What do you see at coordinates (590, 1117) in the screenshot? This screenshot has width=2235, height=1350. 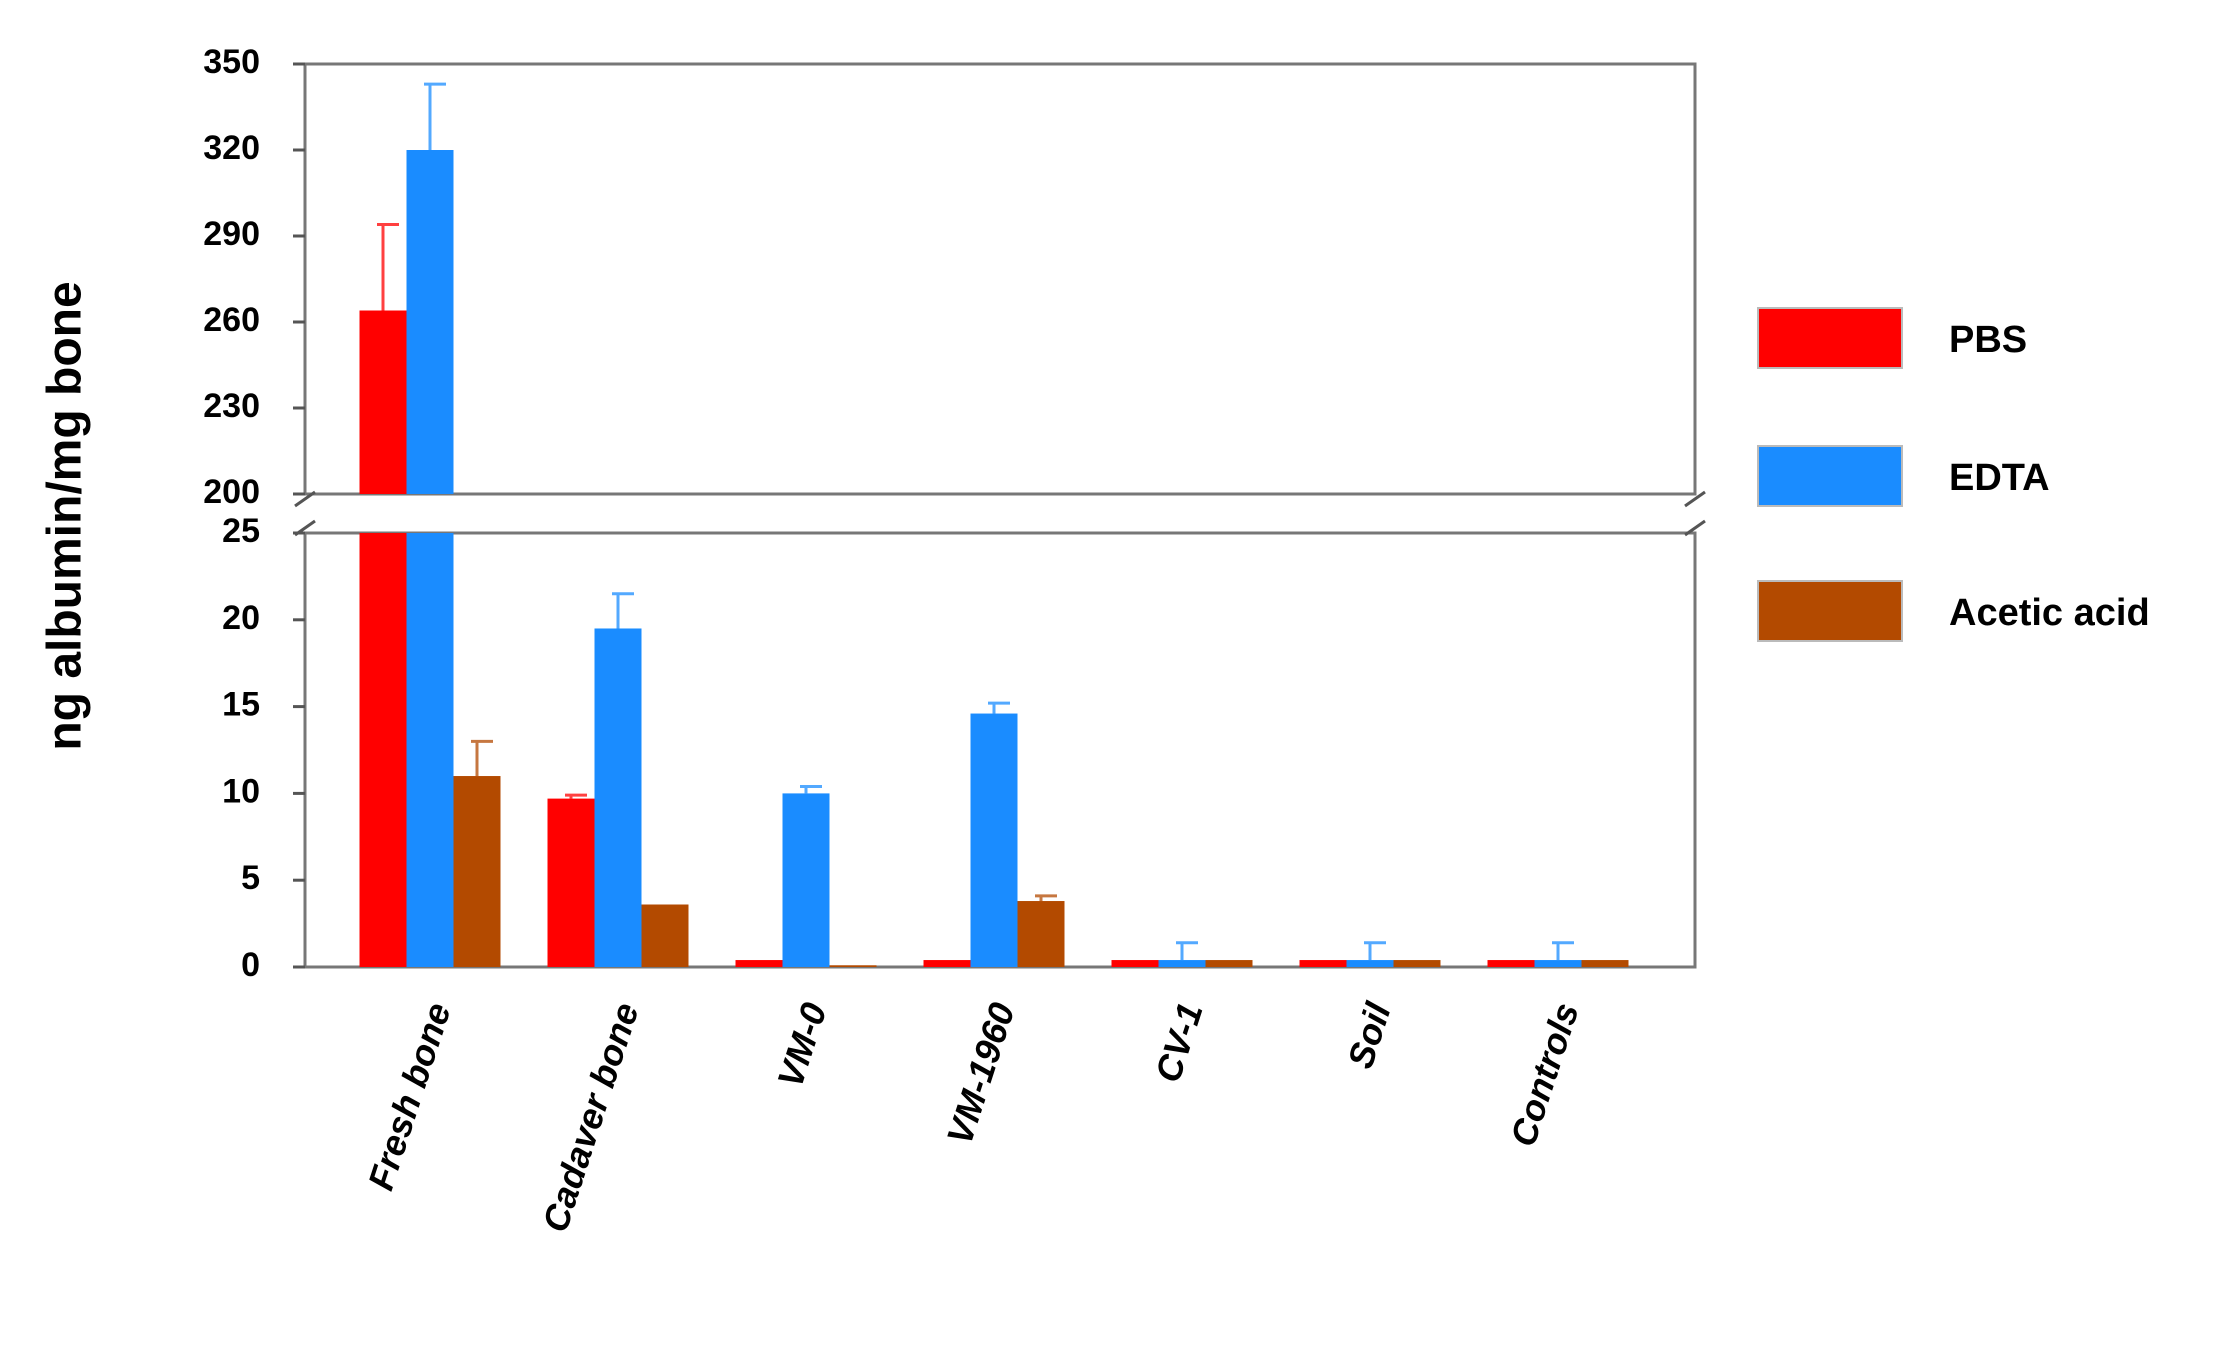 I see `x-tick-label: Cadaver bone` at bounding box center [590, 1117].